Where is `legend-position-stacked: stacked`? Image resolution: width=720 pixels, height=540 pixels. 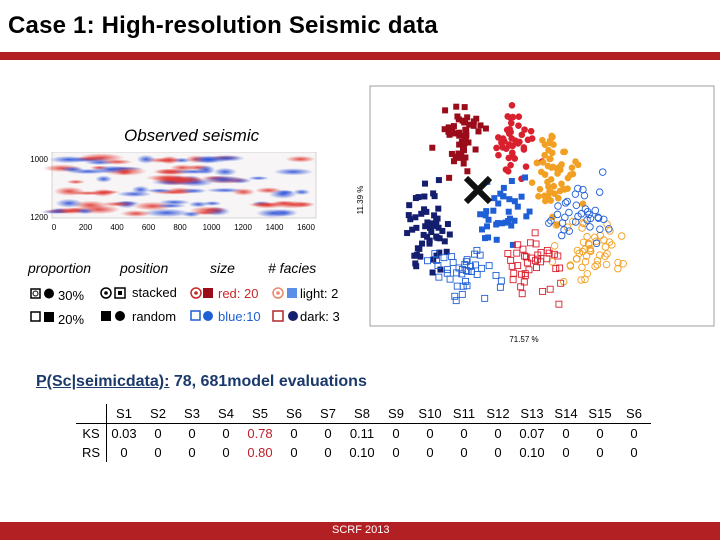 legend-position-stacked: stacked is located at coordinates (154, 292).